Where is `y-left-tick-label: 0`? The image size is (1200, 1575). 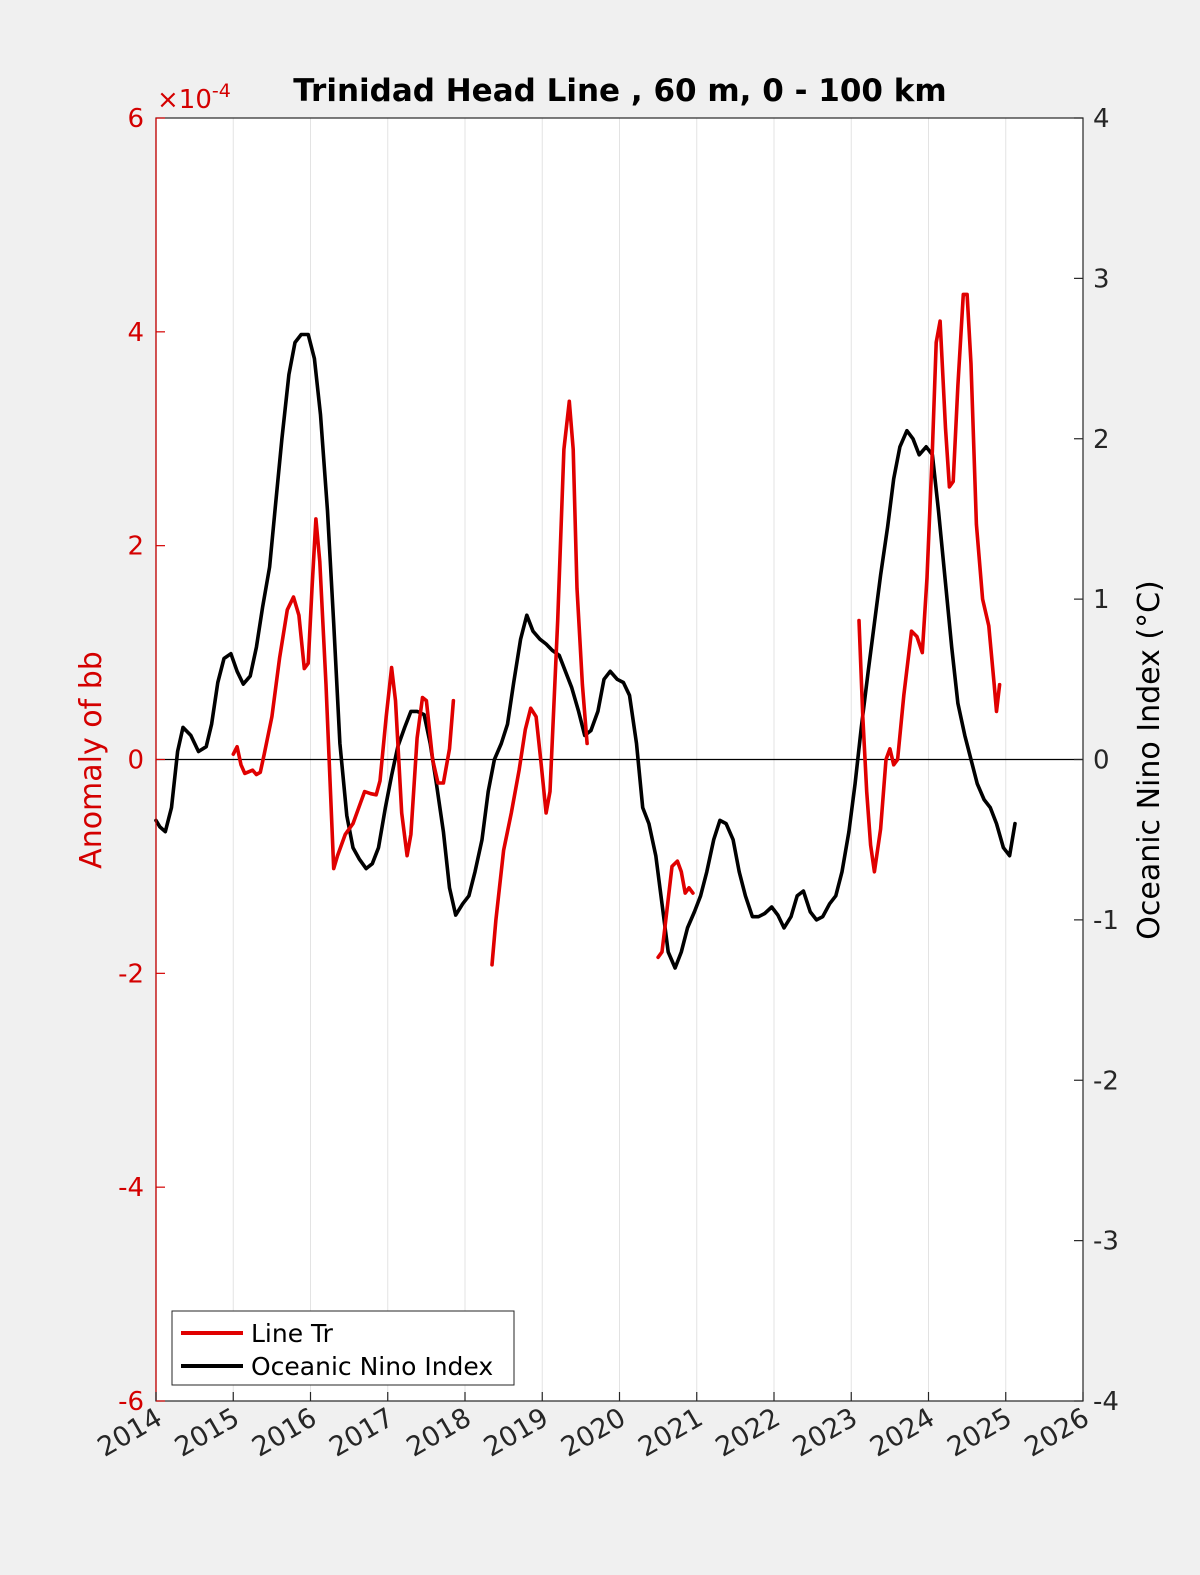 y-left-tick-label: 0 is located at coordinates (135, 761).